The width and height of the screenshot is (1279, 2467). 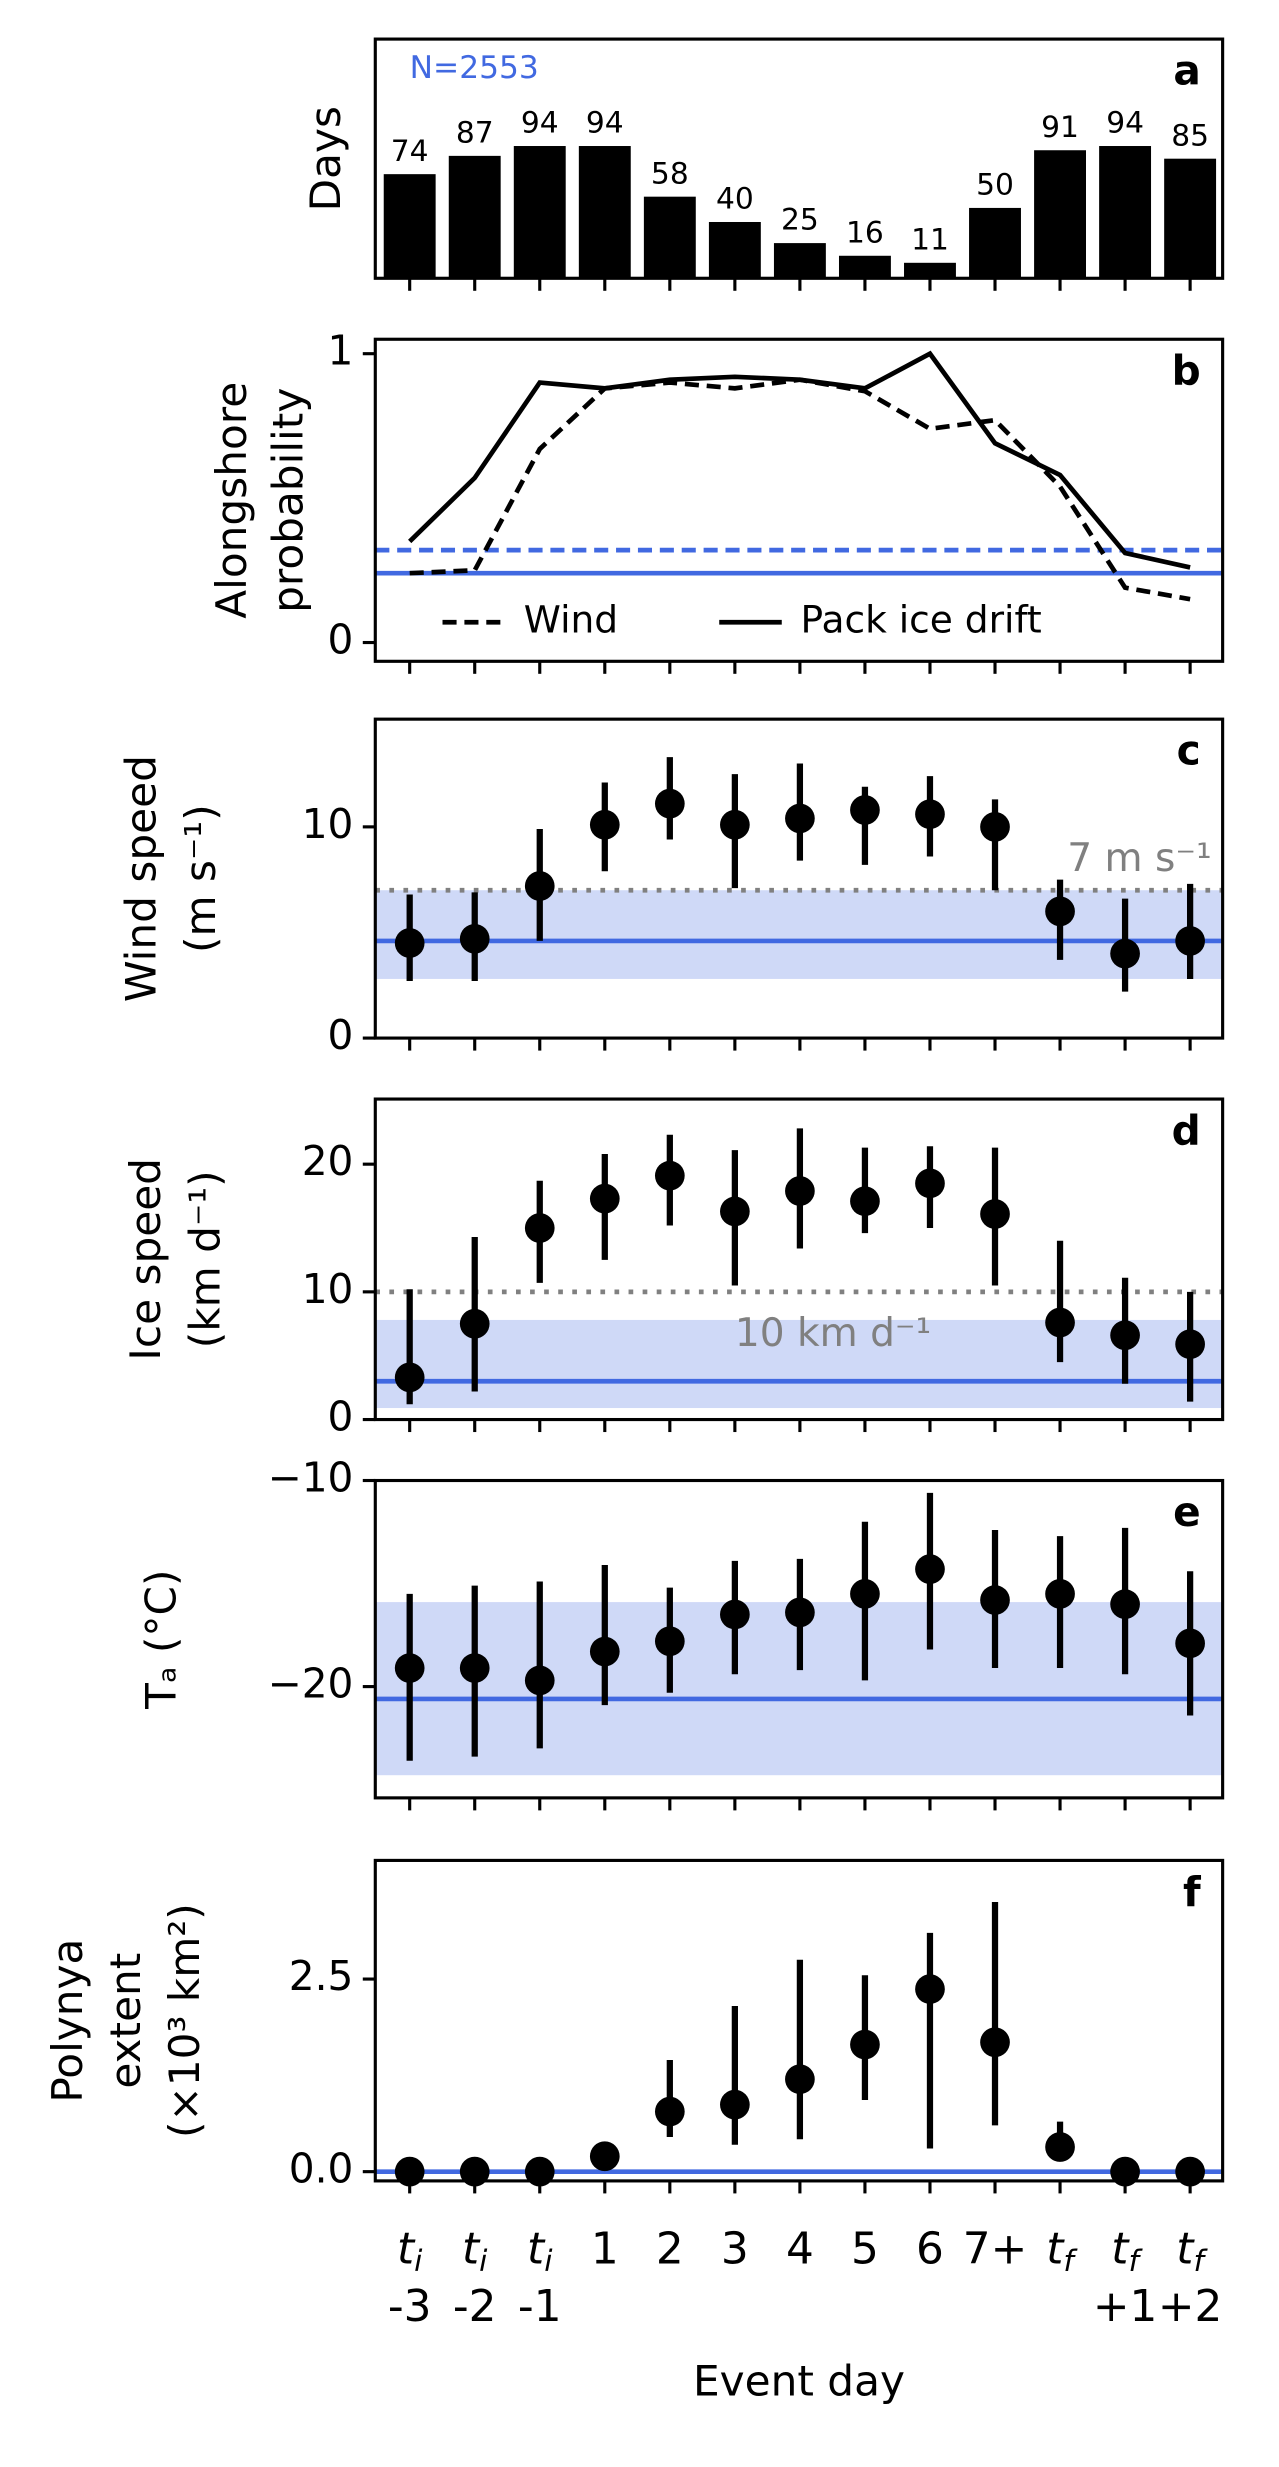 What do you see at coordinates (1190, 135) in the screenshot?
I see `bar-label: 85` at bounding box center [1190, 135].